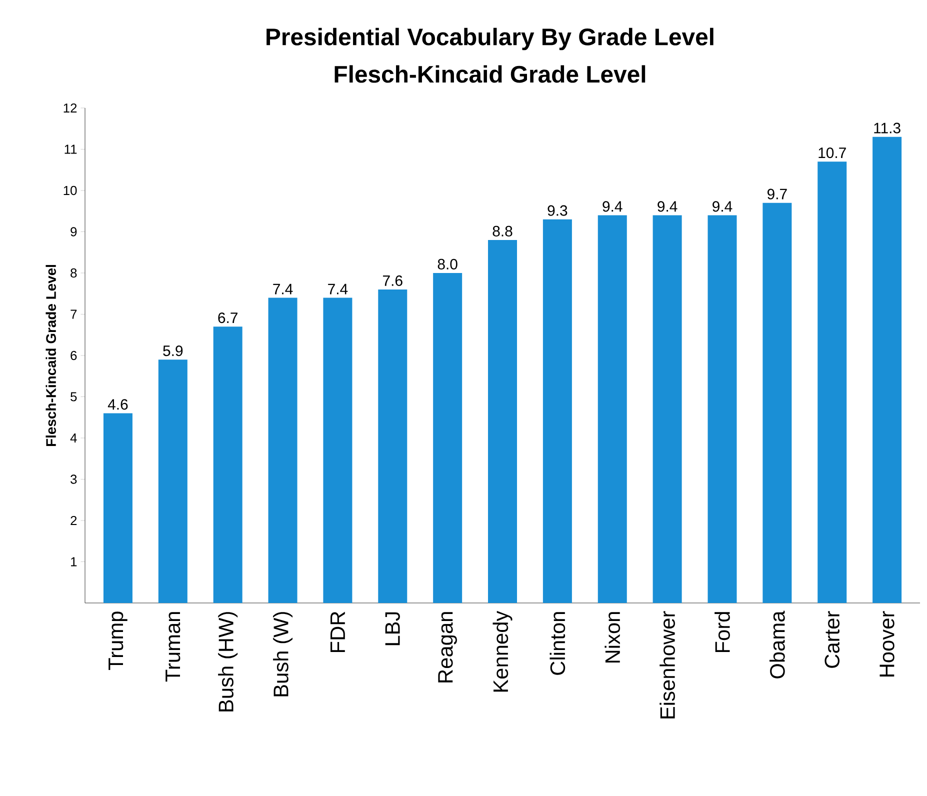 This screenshot has width=927, height=796. I want to click on y-tick-label: 10, so click(70, 191).